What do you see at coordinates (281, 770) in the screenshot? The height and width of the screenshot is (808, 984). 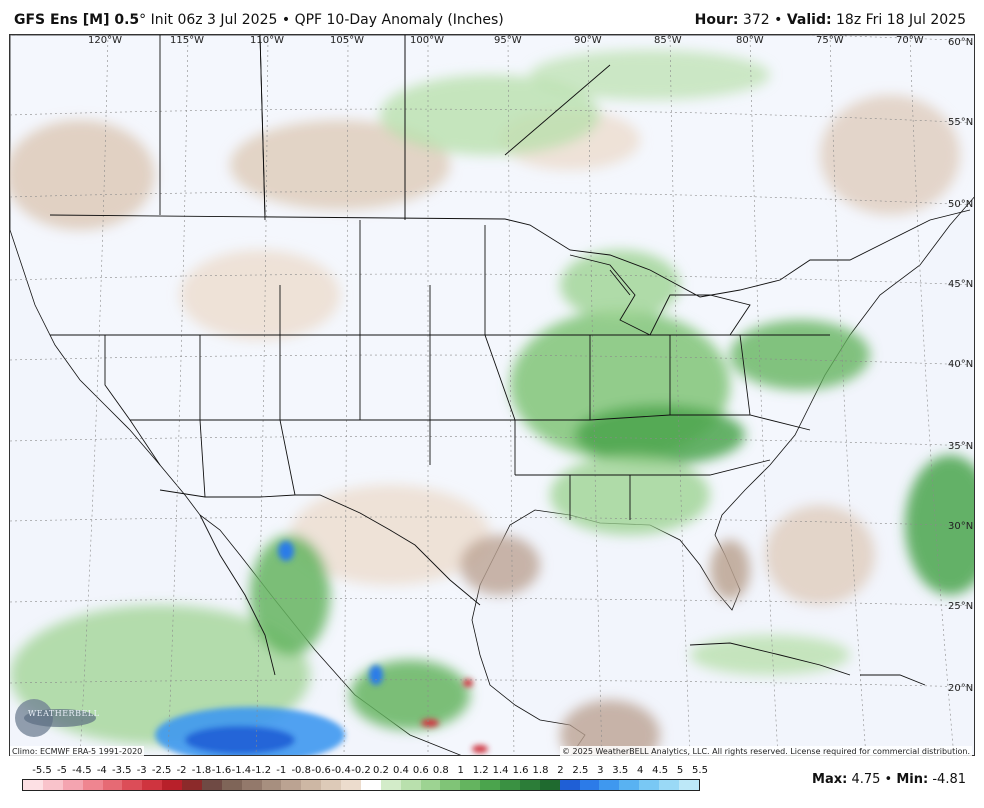 I see `legend-tick-label: -1` at bounding box center [281, 770].